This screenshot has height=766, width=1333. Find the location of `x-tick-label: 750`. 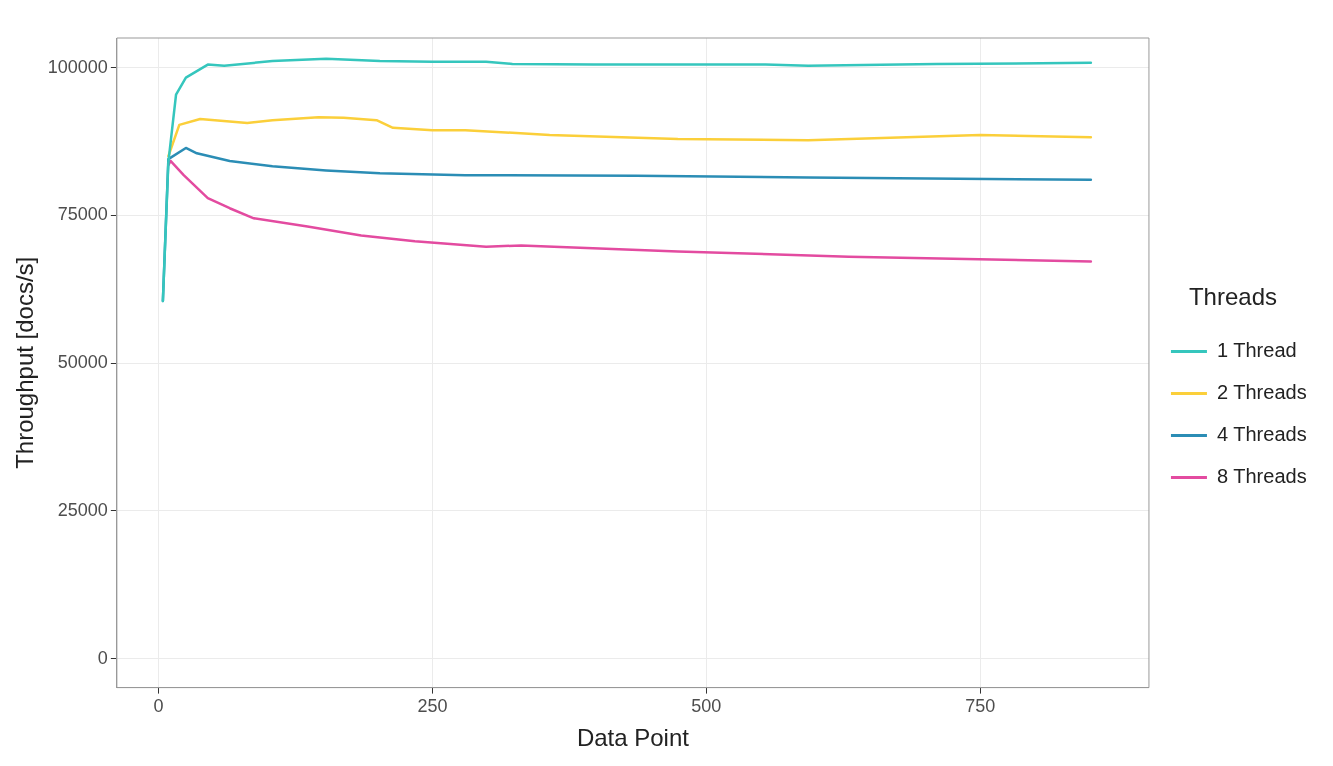

x-tick-label: 750 is located at coordinates (980, 706).